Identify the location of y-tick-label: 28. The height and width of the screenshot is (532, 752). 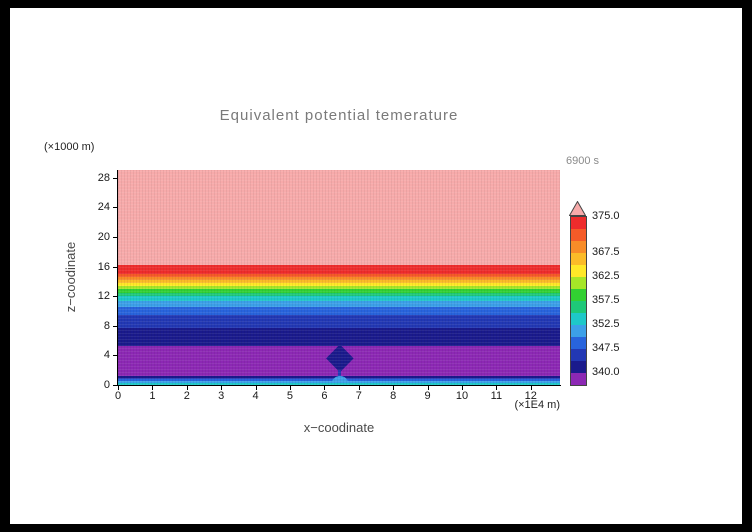
(103, 177).